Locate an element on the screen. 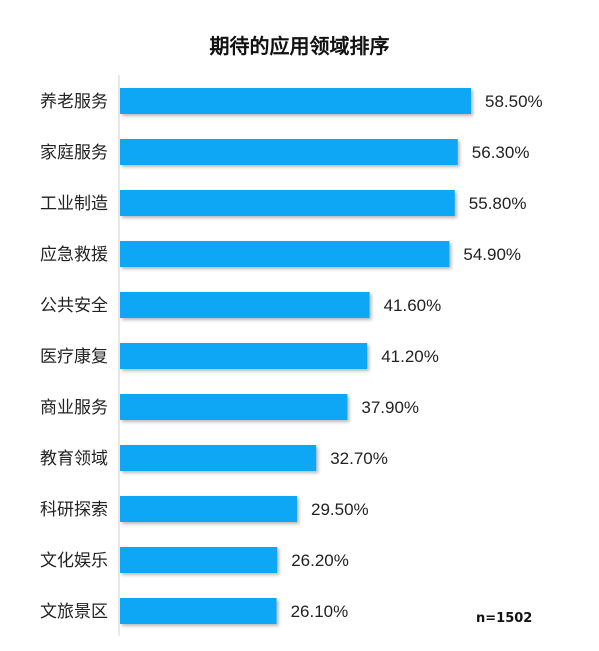 The image size is (599, 651). data-label: 58.50% is located at coordinates (514, 101).